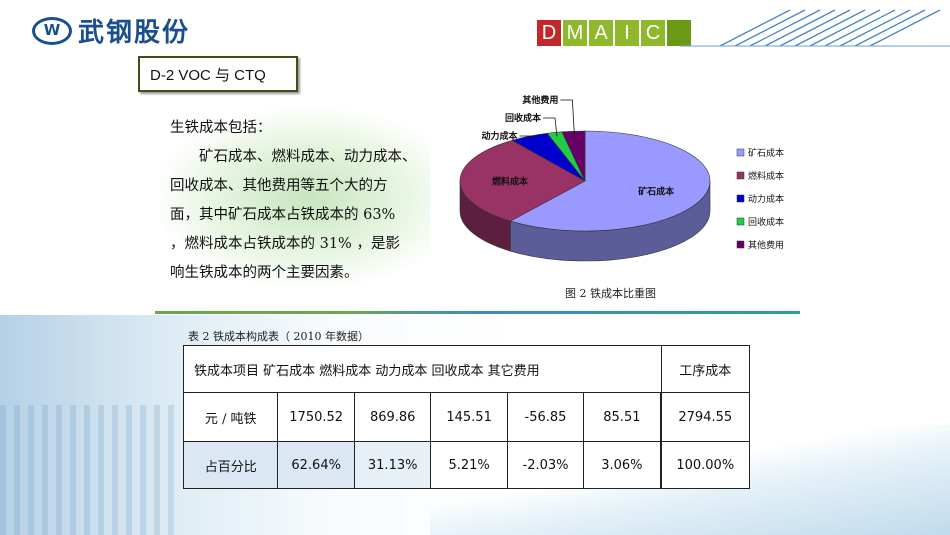 The width and height of the screenshot is (950, 535). What do you see at coordinates (308, 157) in the screenshot?
I see `paragraph-line: 矿石成本、燃料成本、动力成本、` at bounding box center [308, 157].